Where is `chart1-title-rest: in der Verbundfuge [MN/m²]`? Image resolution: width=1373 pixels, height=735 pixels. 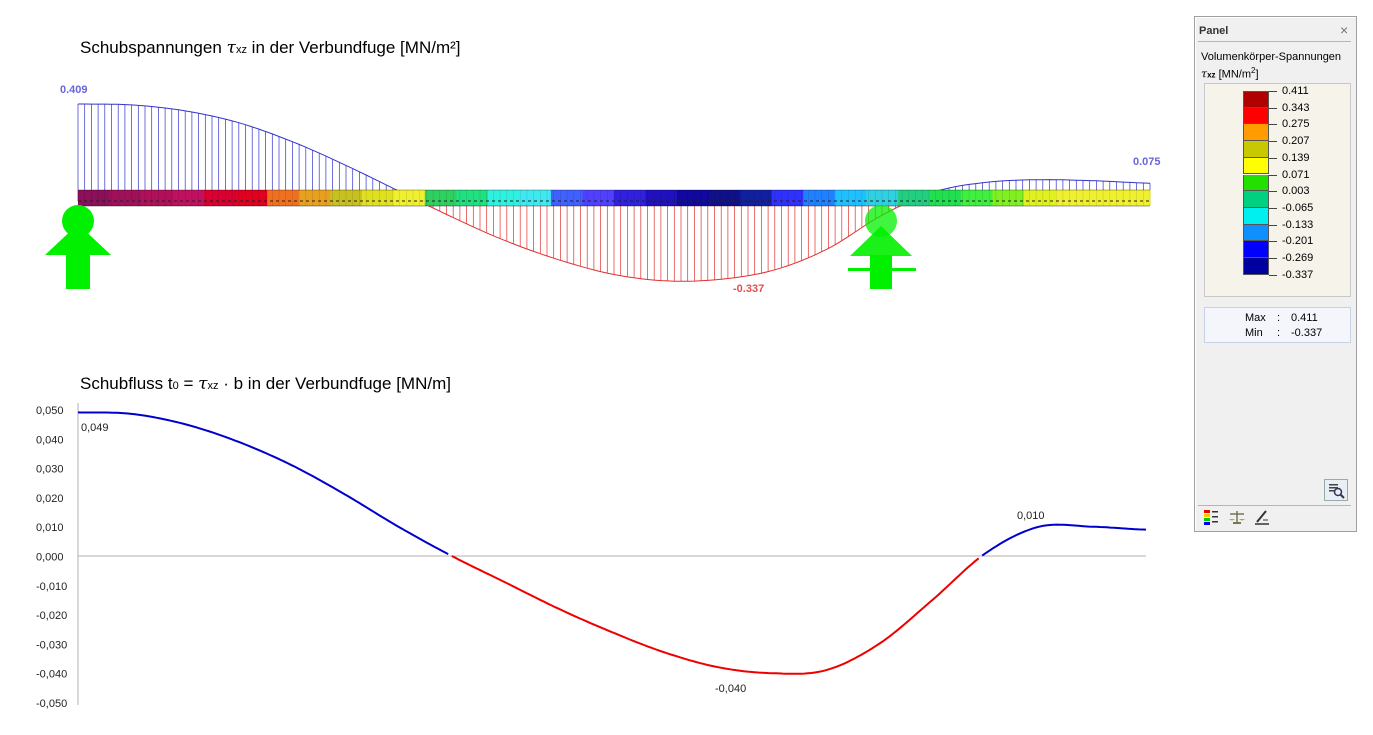 chart1-title-rest: in der Verbundfuge [MN/m²] is located at coordinates (353, 47).